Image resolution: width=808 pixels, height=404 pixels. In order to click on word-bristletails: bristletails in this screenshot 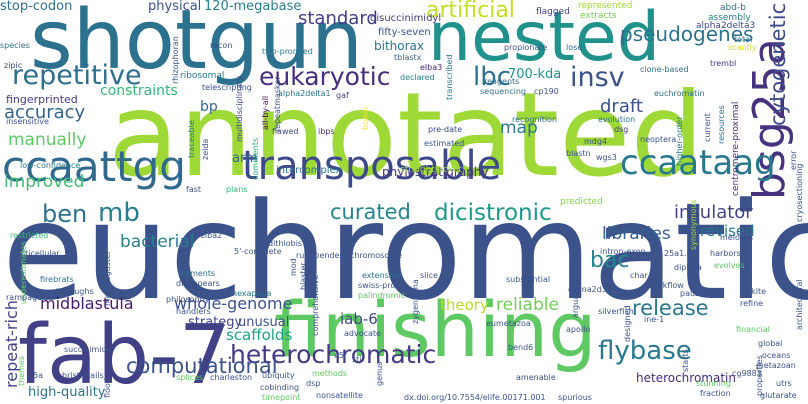, I will do `click(83, 375)`.